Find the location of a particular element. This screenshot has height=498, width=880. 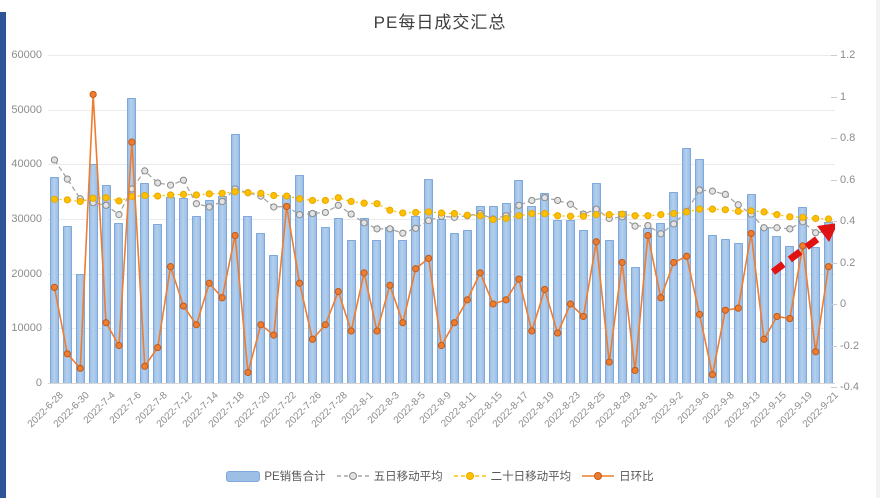

legend-item: PE销售合计 is located at coordinates (276, 476).